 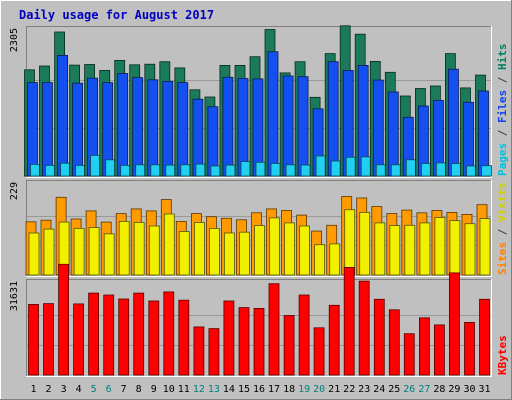 I want to click on x-tick-label-23: 23, so click(x=364, y=389).